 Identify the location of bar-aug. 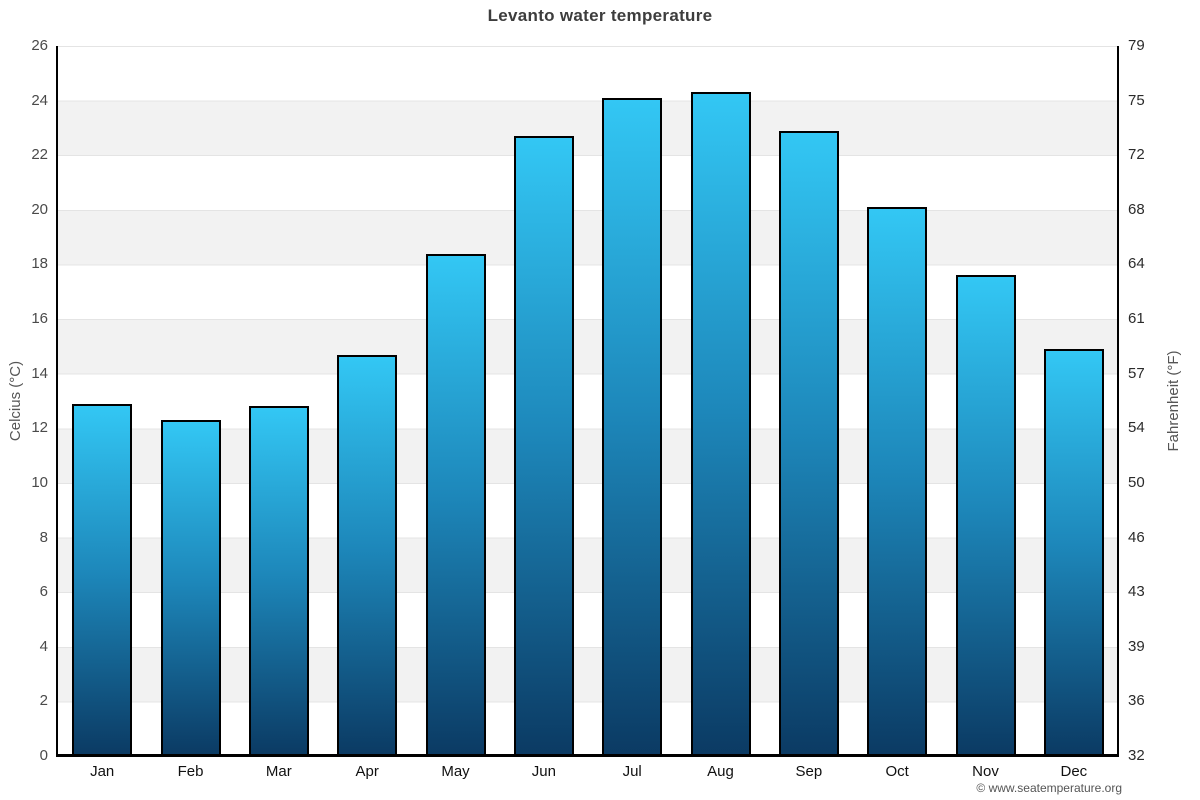
(720, 424).